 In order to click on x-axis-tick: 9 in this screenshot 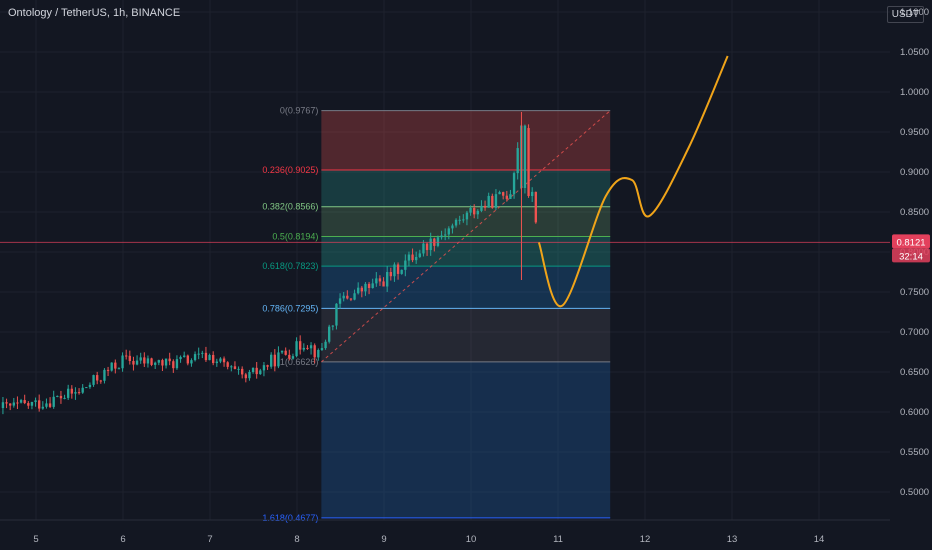, I will do `click(383, 539)`.